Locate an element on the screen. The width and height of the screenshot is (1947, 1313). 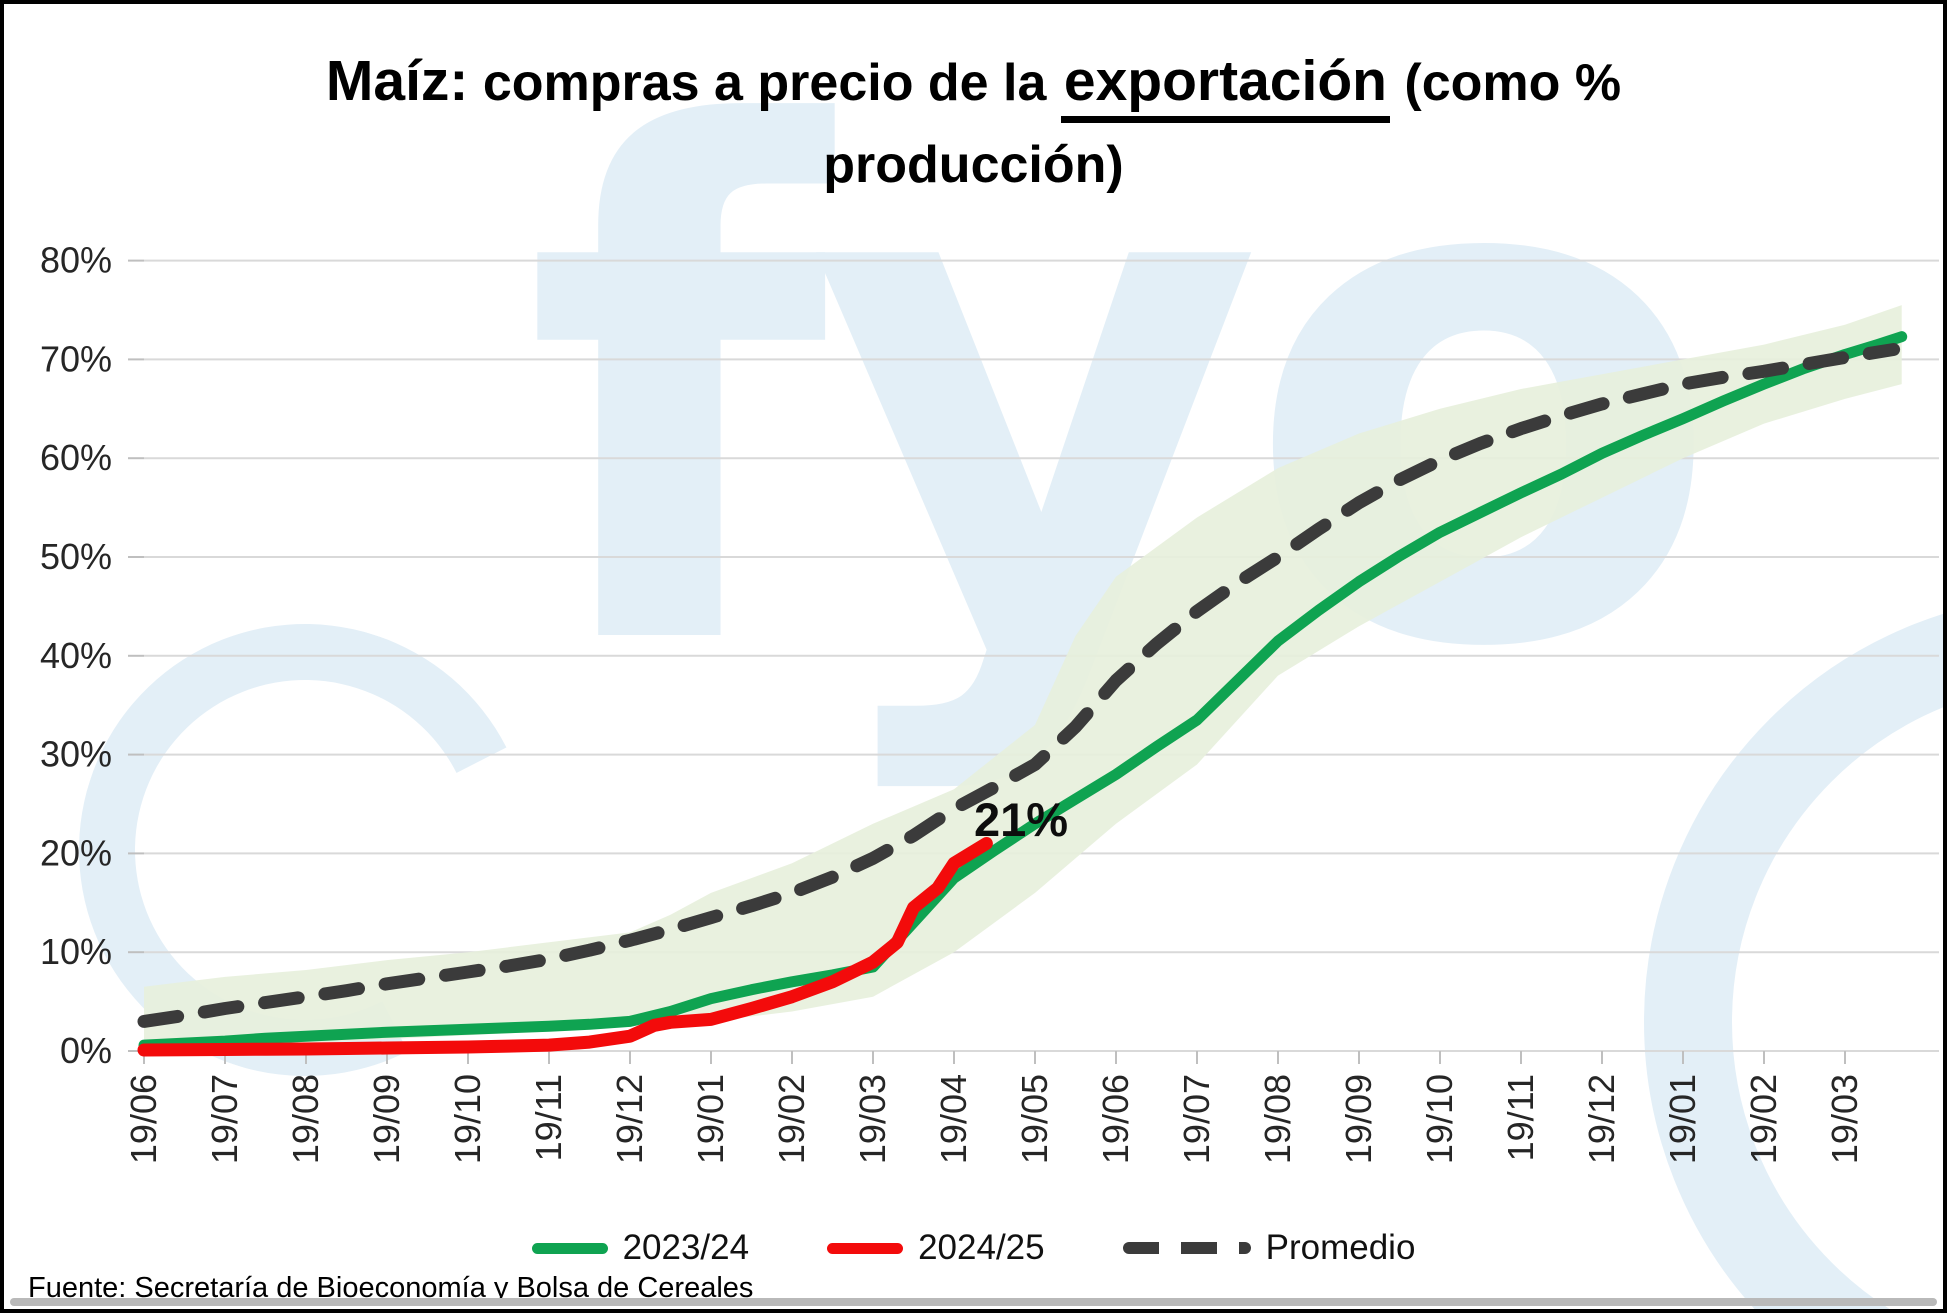
red-line-swatch-icon is located at coordinates (865, 1248).